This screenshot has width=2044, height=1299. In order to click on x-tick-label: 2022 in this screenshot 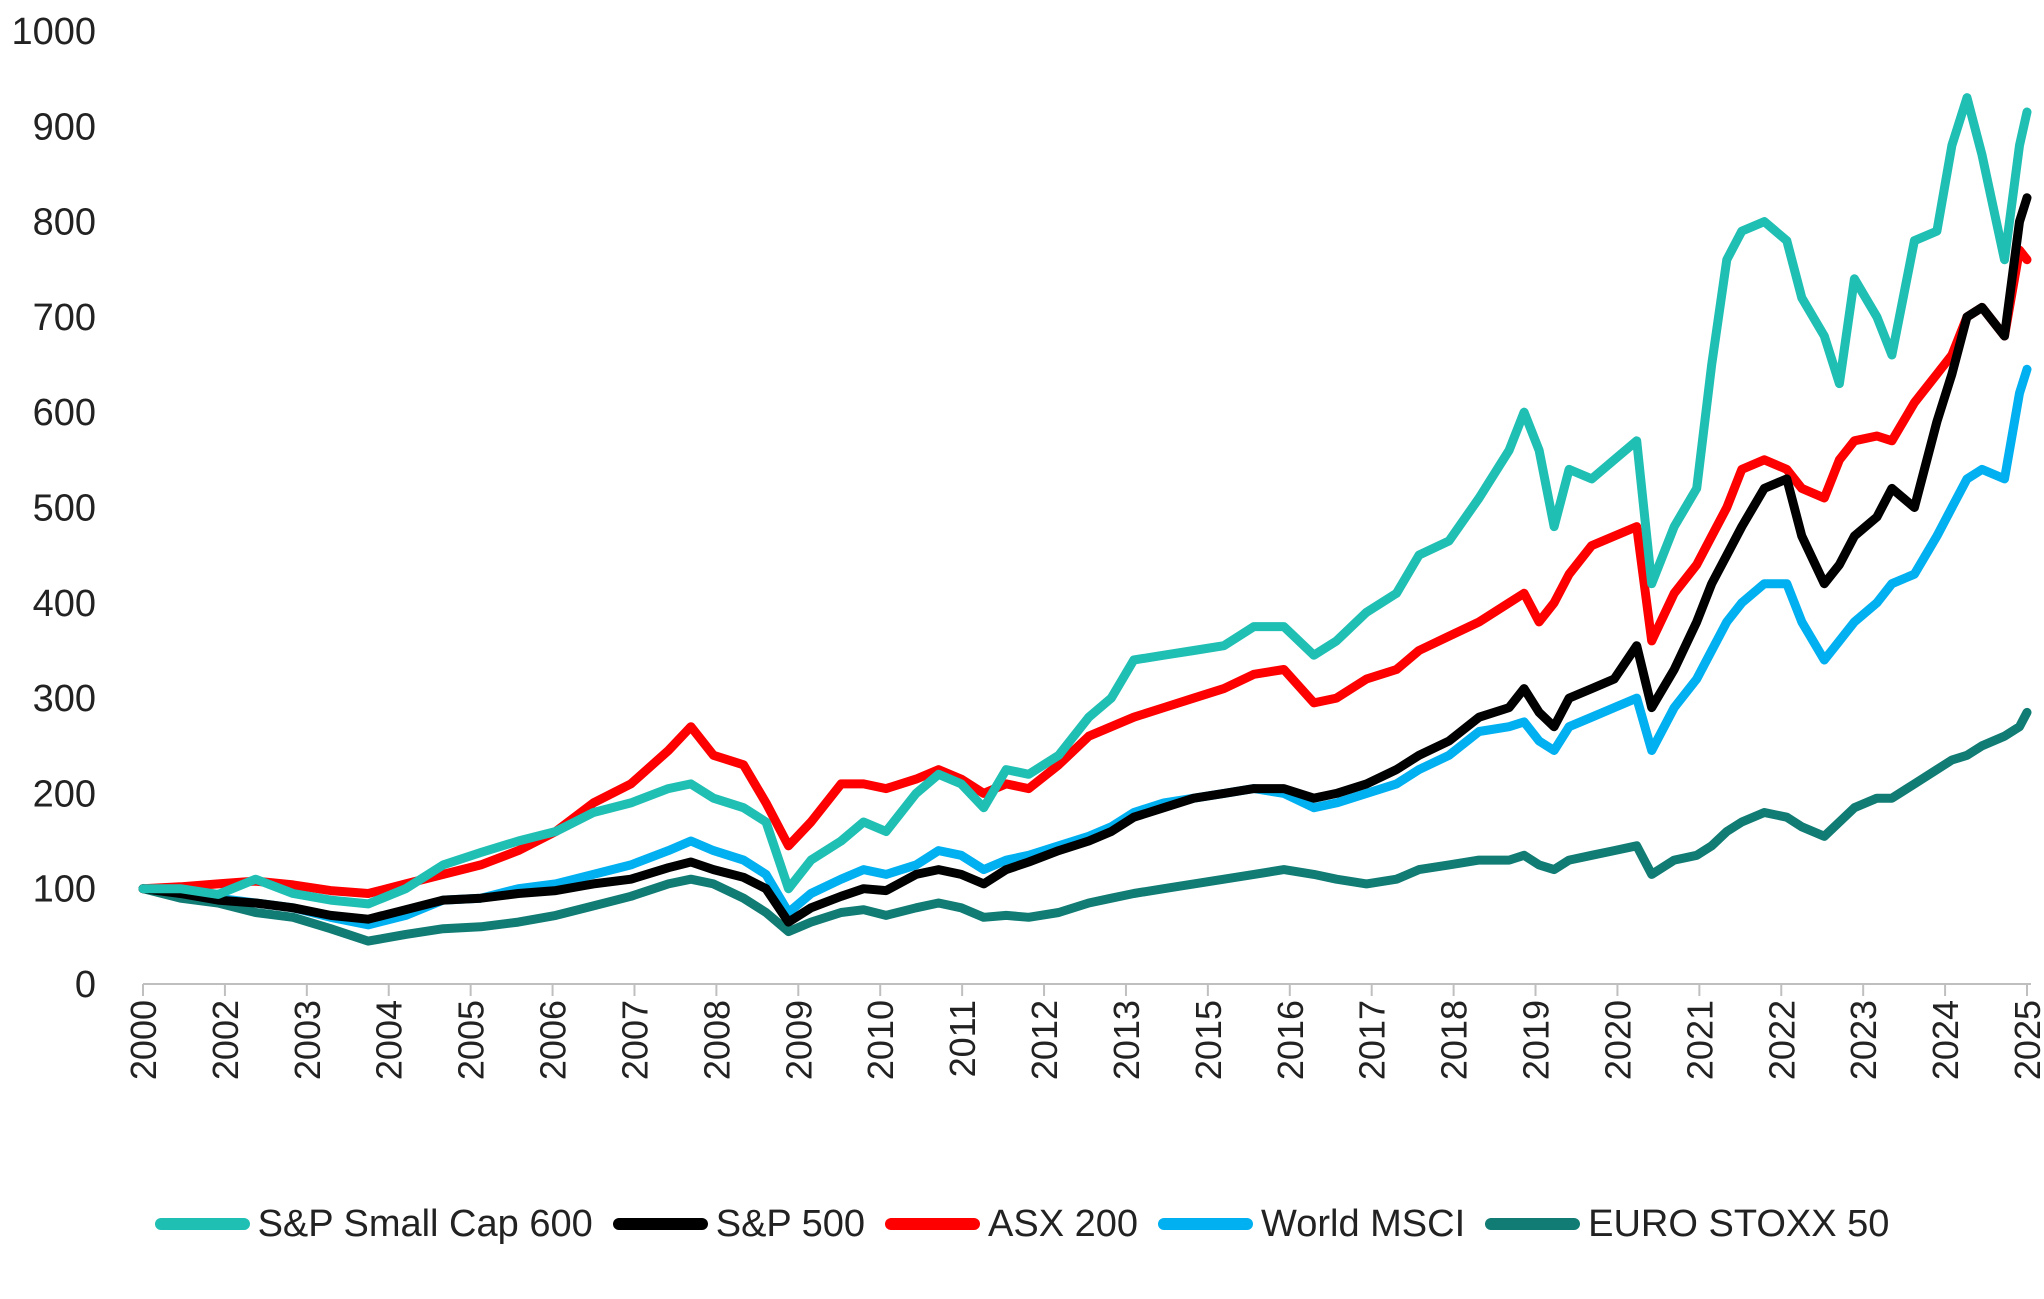, I will do `click(1781, 1040)`.